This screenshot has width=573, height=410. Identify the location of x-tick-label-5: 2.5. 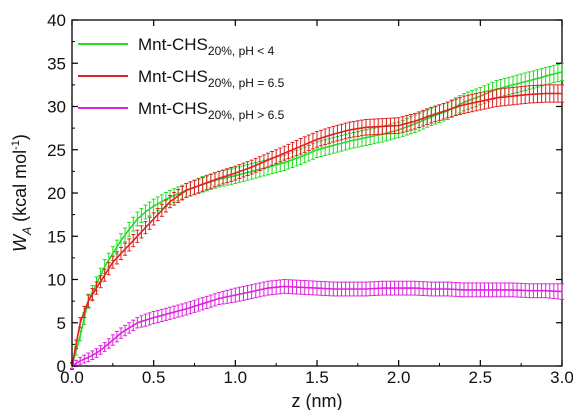
(481, 377).